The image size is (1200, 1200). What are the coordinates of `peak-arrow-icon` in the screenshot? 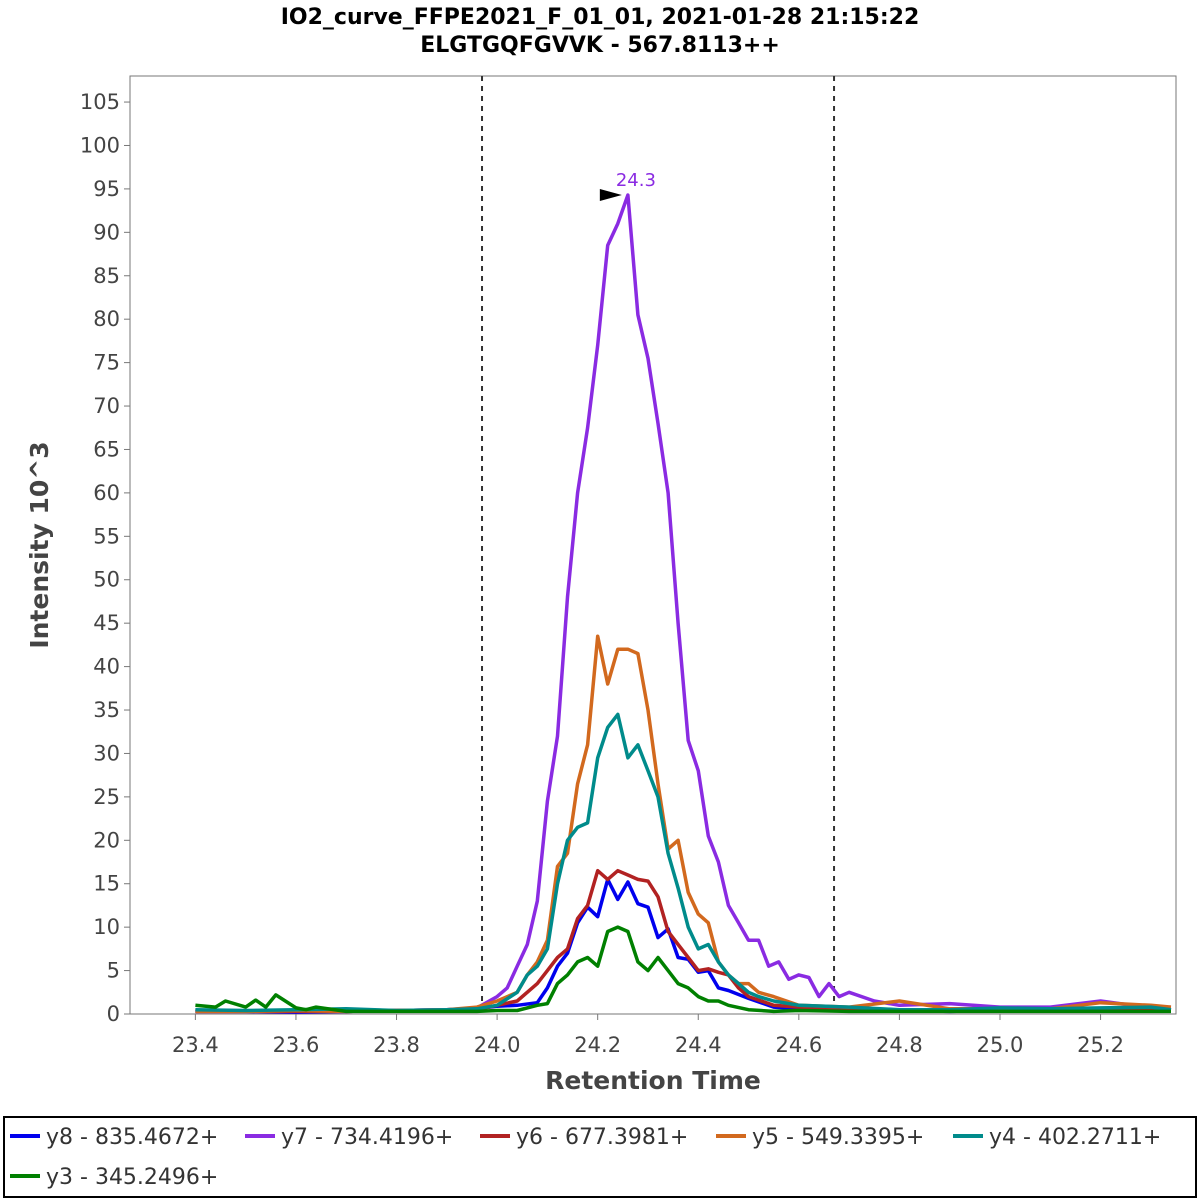 It's located at (610, 194).